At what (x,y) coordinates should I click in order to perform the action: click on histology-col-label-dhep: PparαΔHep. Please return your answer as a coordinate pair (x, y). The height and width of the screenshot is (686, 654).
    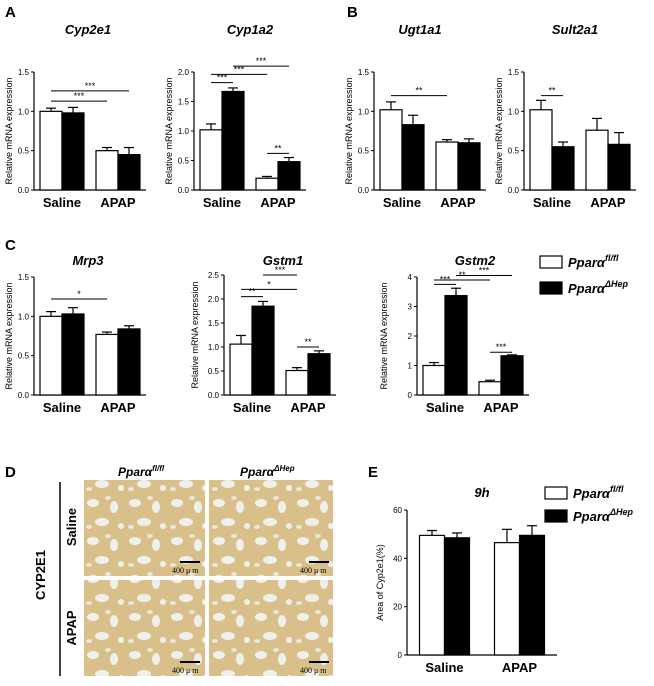
    Looking at the image, I should click on (267, 471).